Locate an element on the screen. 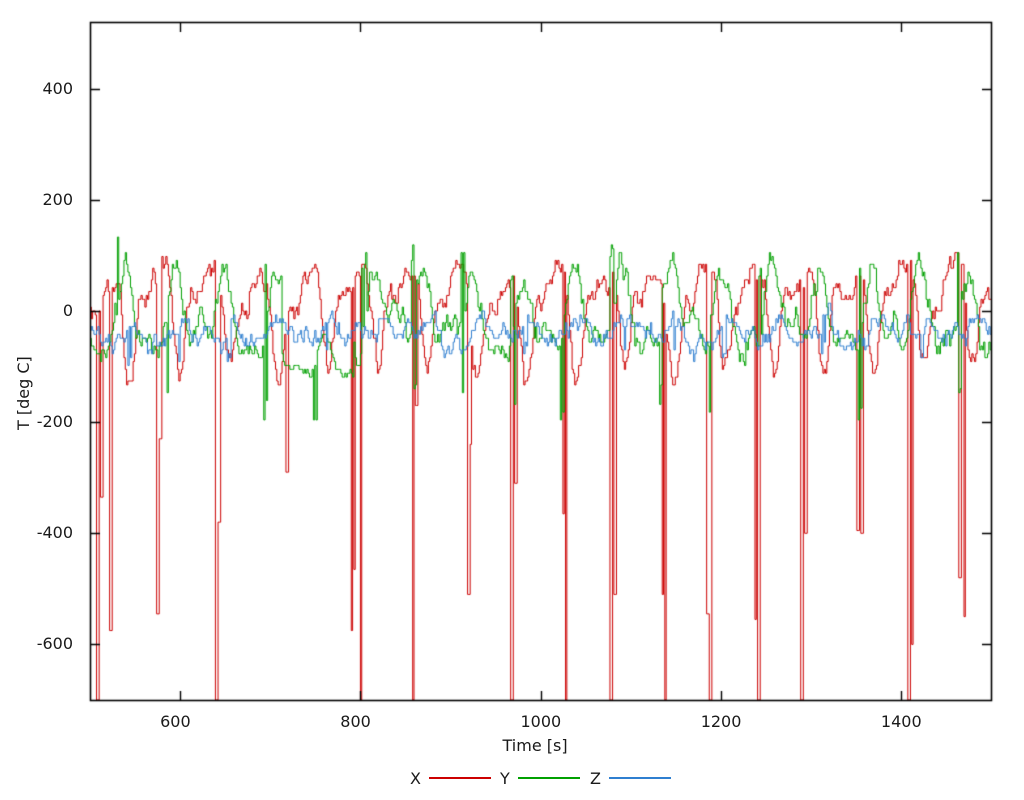 Image resolution: width=1024 pixels, height=800 pixels. x-tick-label-1200: 1200 is located at coordinates (721, 721).